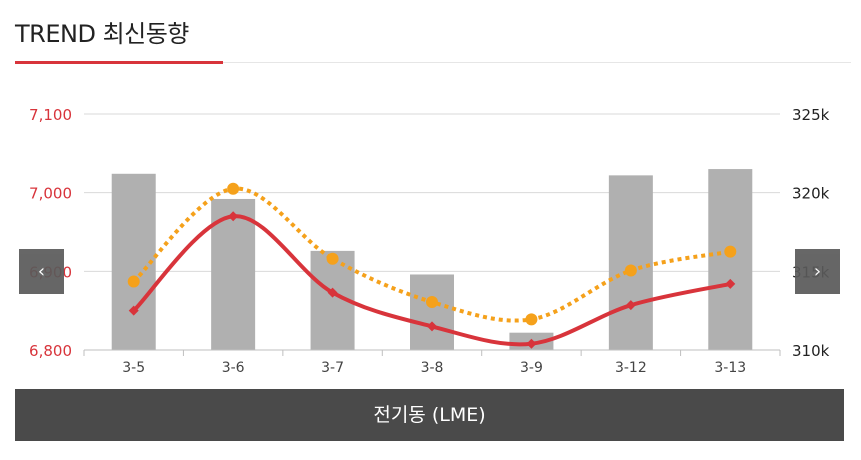 This screenshot has width=861, height=460. Describe the element at coordinates (811, 115) in the screenshot. I see `right-axis-tick-label: 325k` at that location.